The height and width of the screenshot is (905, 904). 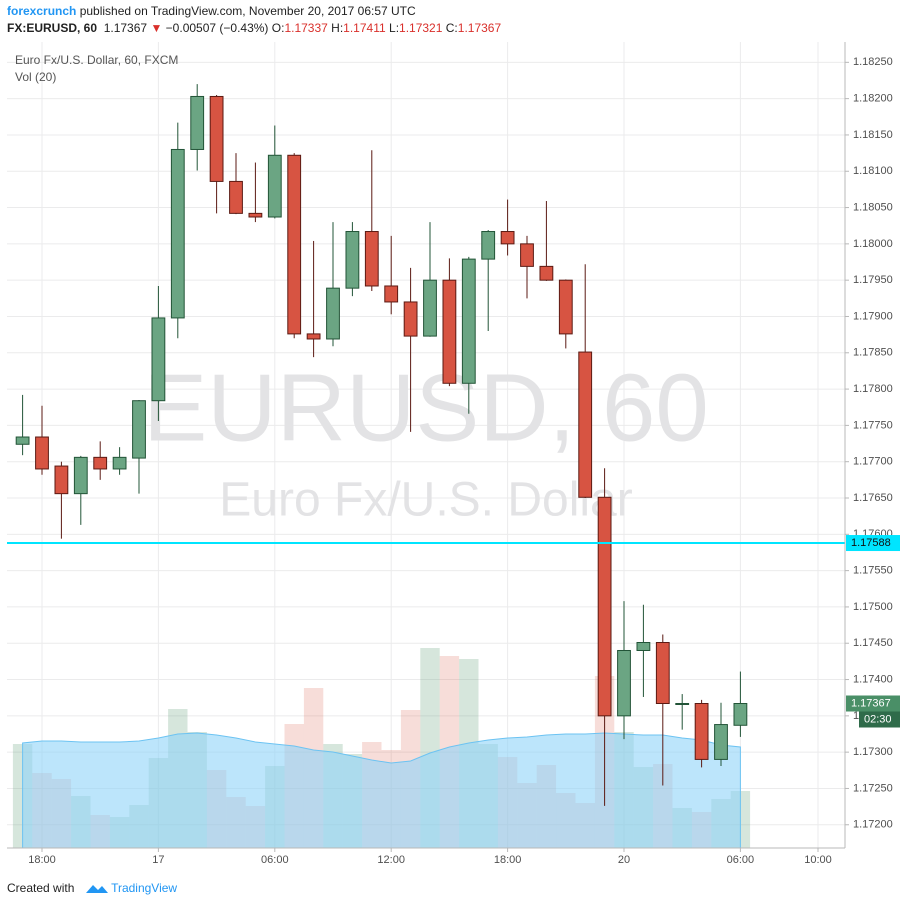 I want to click on last-price-box, so click(x=873, y=703).